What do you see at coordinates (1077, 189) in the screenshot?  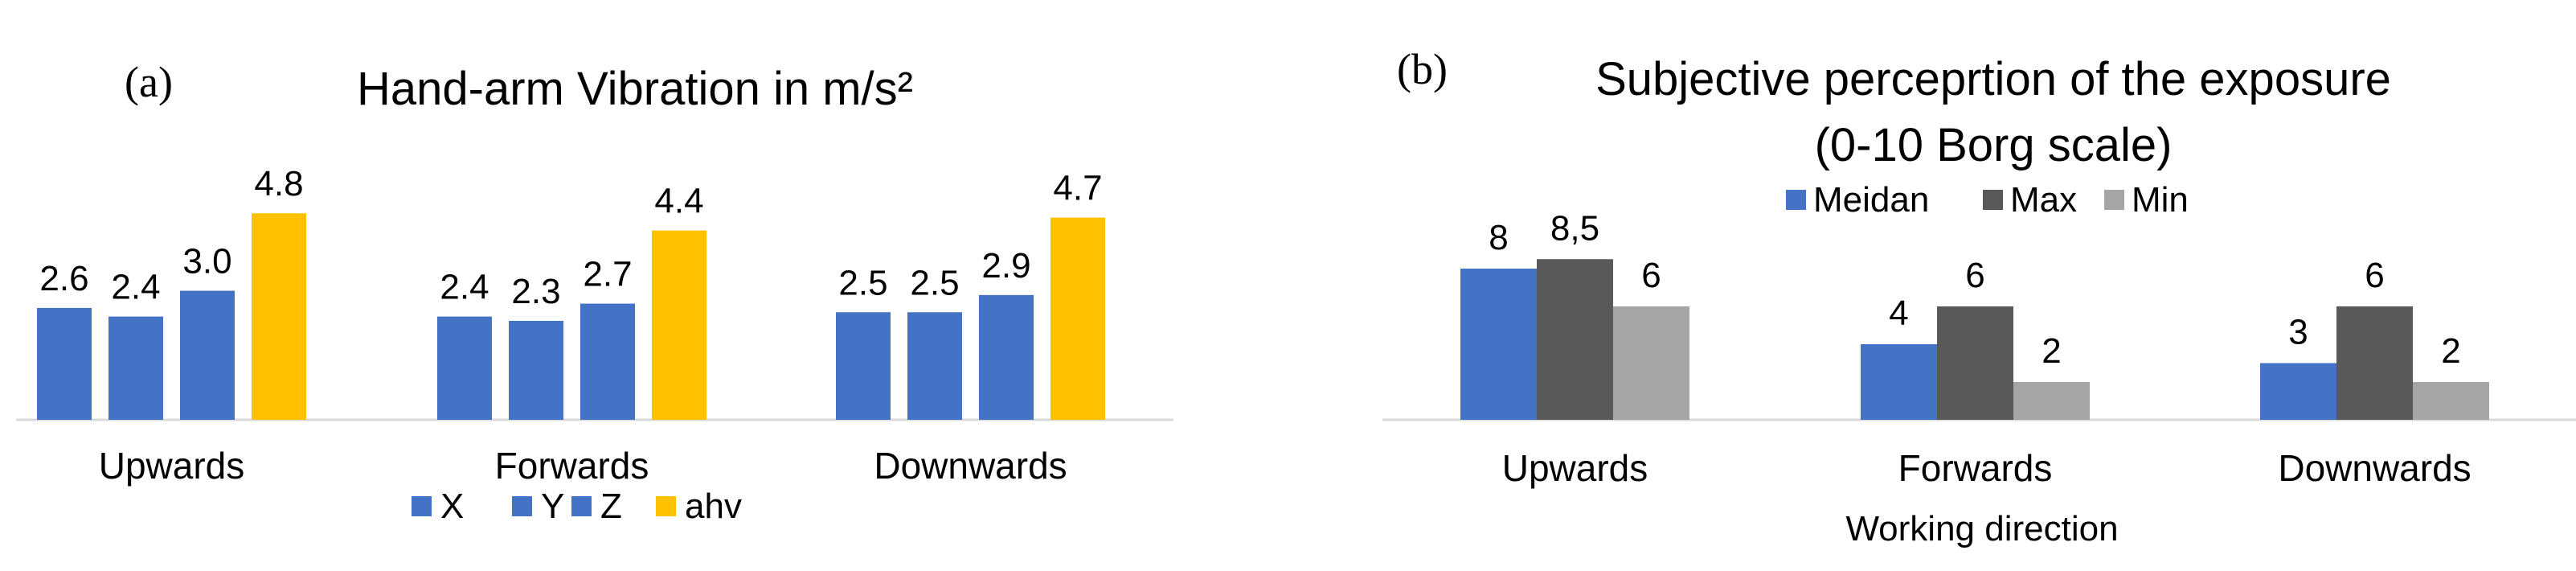 I see `data-label-a-ahv-downwards: 4.7` at bounding box center [1077, 189].